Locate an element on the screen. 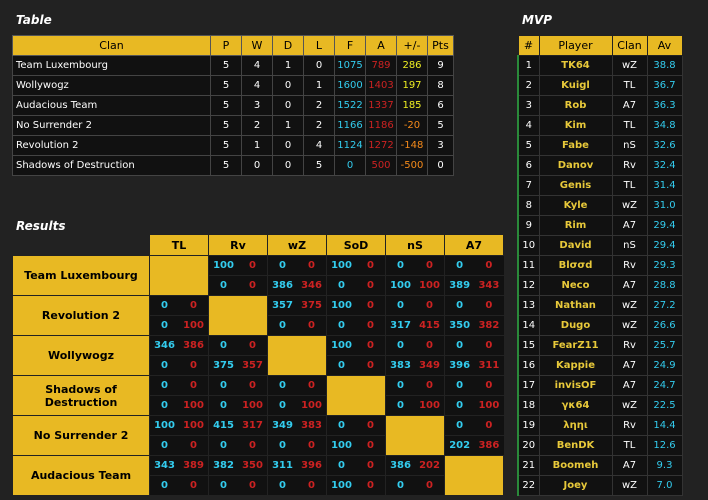 Image resolution: width=708 pixels, height=500 pixels. standings-header-0: Clan is located at coordinates (111, 45).